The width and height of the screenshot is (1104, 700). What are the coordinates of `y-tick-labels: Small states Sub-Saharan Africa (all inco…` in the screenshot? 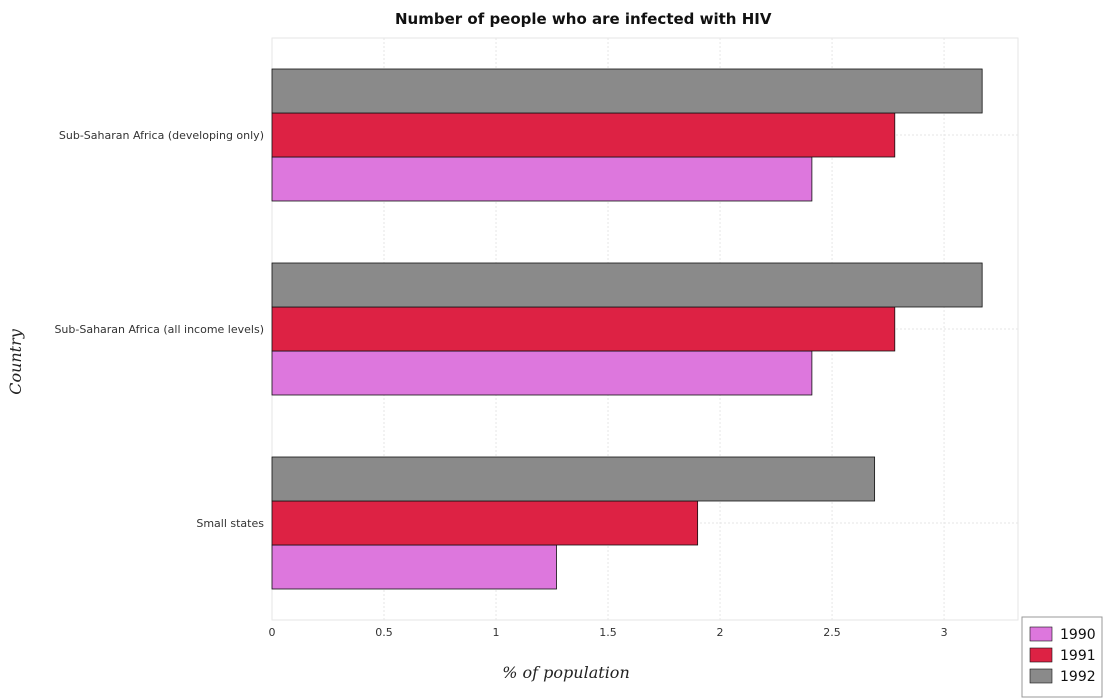 It's located at (159, 329).